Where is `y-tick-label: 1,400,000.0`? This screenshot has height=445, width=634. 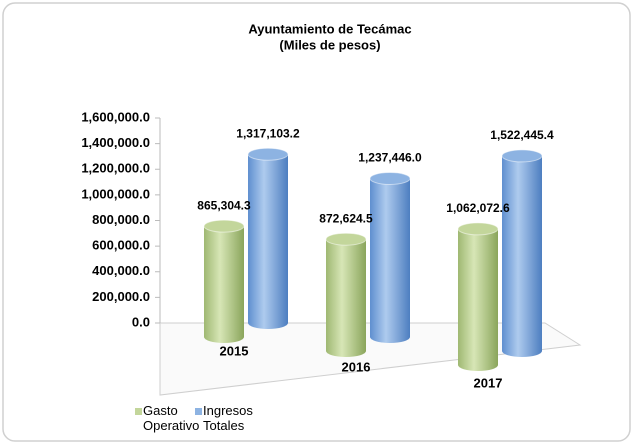
y-tick-label: 1,400,000.0 is located at coordinates (115, 142).